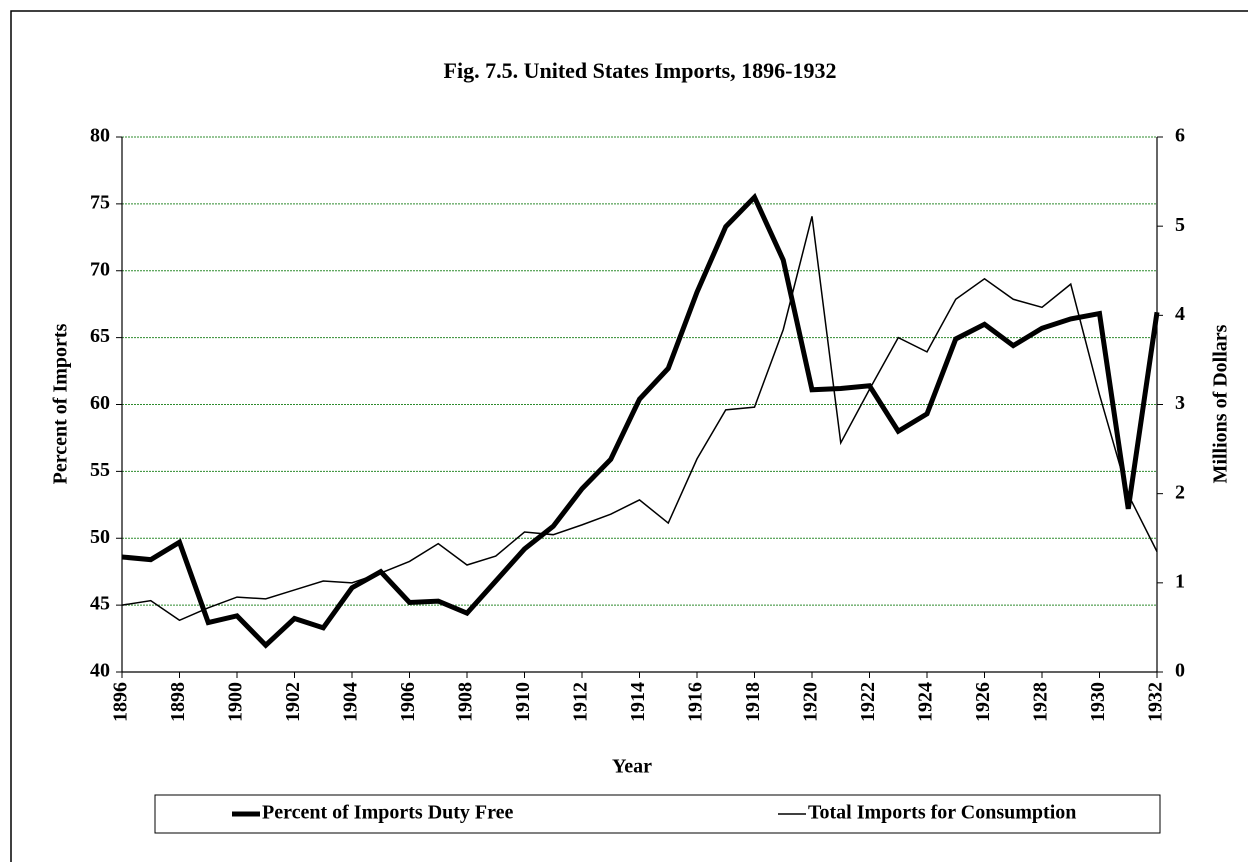  I want to click on y2-tick-label: 0, so click(1180, 671).